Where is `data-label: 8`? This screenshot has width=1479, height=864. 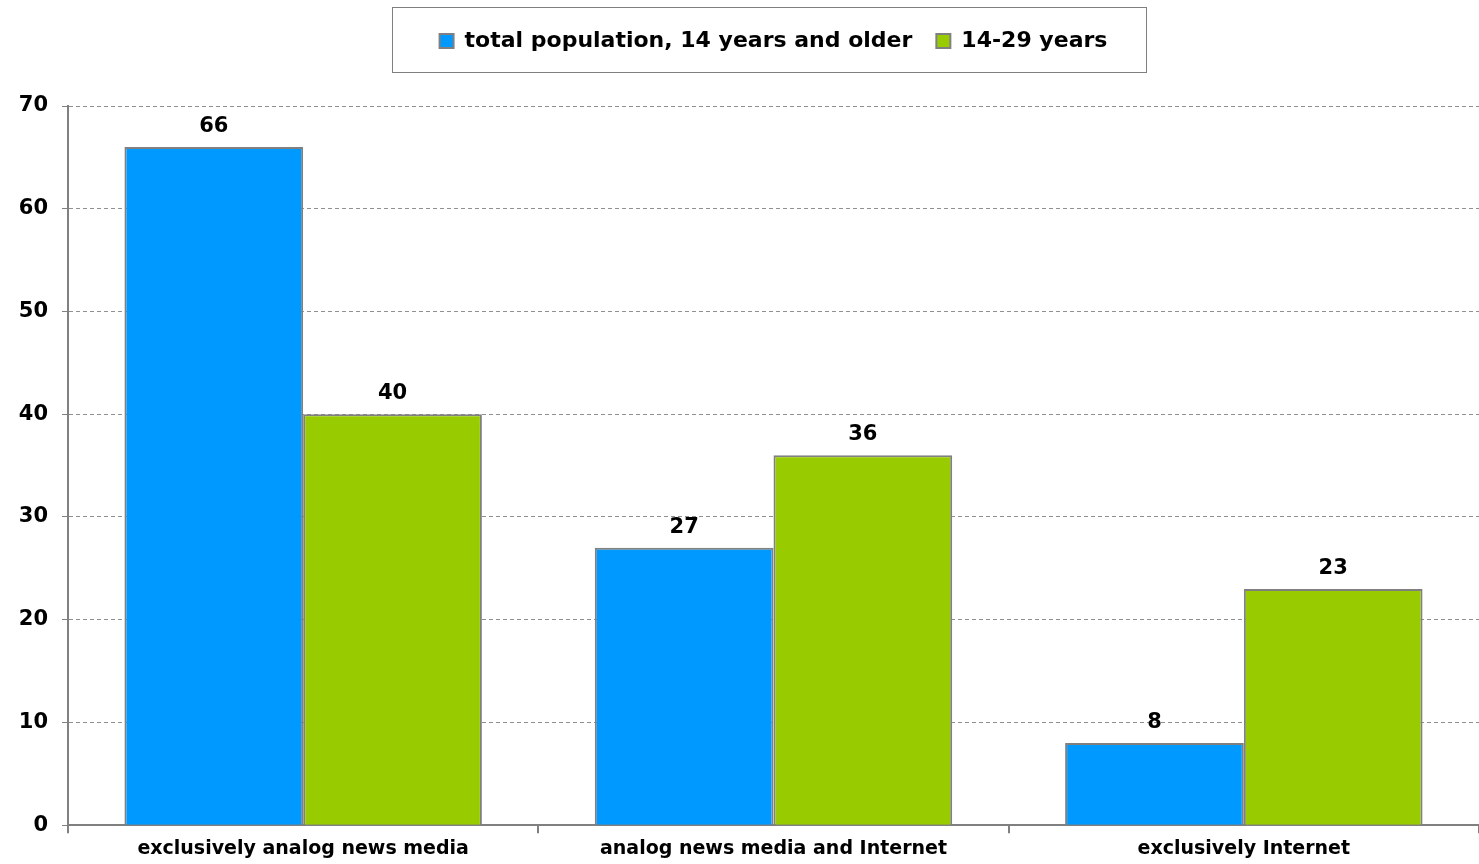 data-label: 8 is located at coordinates (1154, 720).